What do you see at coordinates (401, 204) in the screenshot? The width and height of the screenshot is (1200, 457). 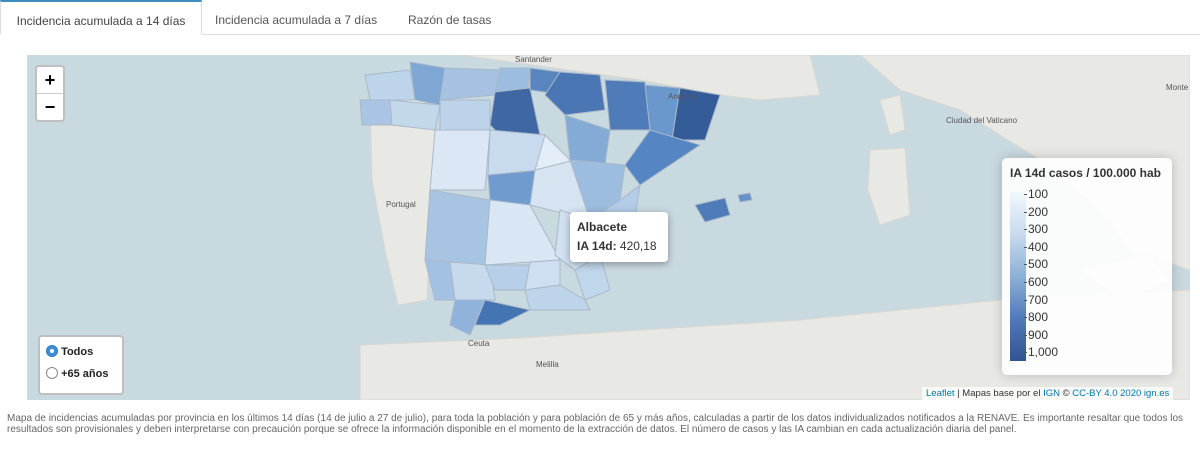 I see `place-label: Portugal` at bounding box center [401, 204].